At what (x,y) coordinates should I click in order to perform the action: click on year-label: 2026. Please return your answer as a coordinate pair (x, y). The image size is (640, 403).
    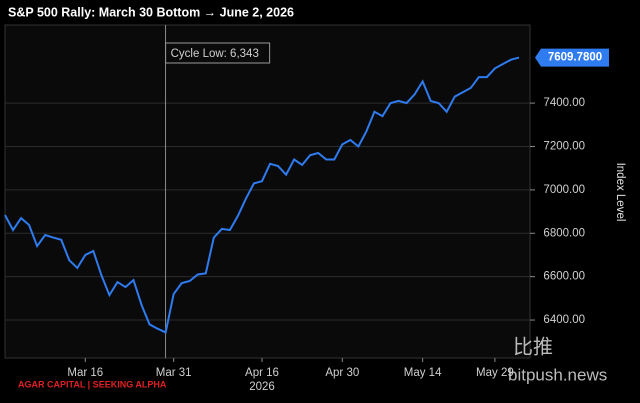
    Looking at the image, I should click on (262, 387).